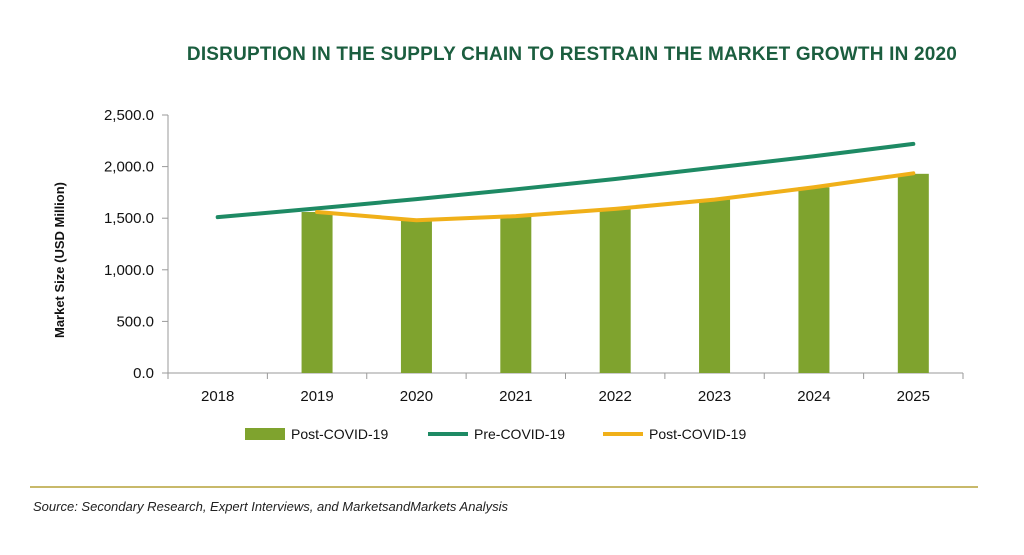 Image resolution: width=1024 pixels, height=555 pixels. I want to click on x-tick-label: 2023, so click(714, 396).